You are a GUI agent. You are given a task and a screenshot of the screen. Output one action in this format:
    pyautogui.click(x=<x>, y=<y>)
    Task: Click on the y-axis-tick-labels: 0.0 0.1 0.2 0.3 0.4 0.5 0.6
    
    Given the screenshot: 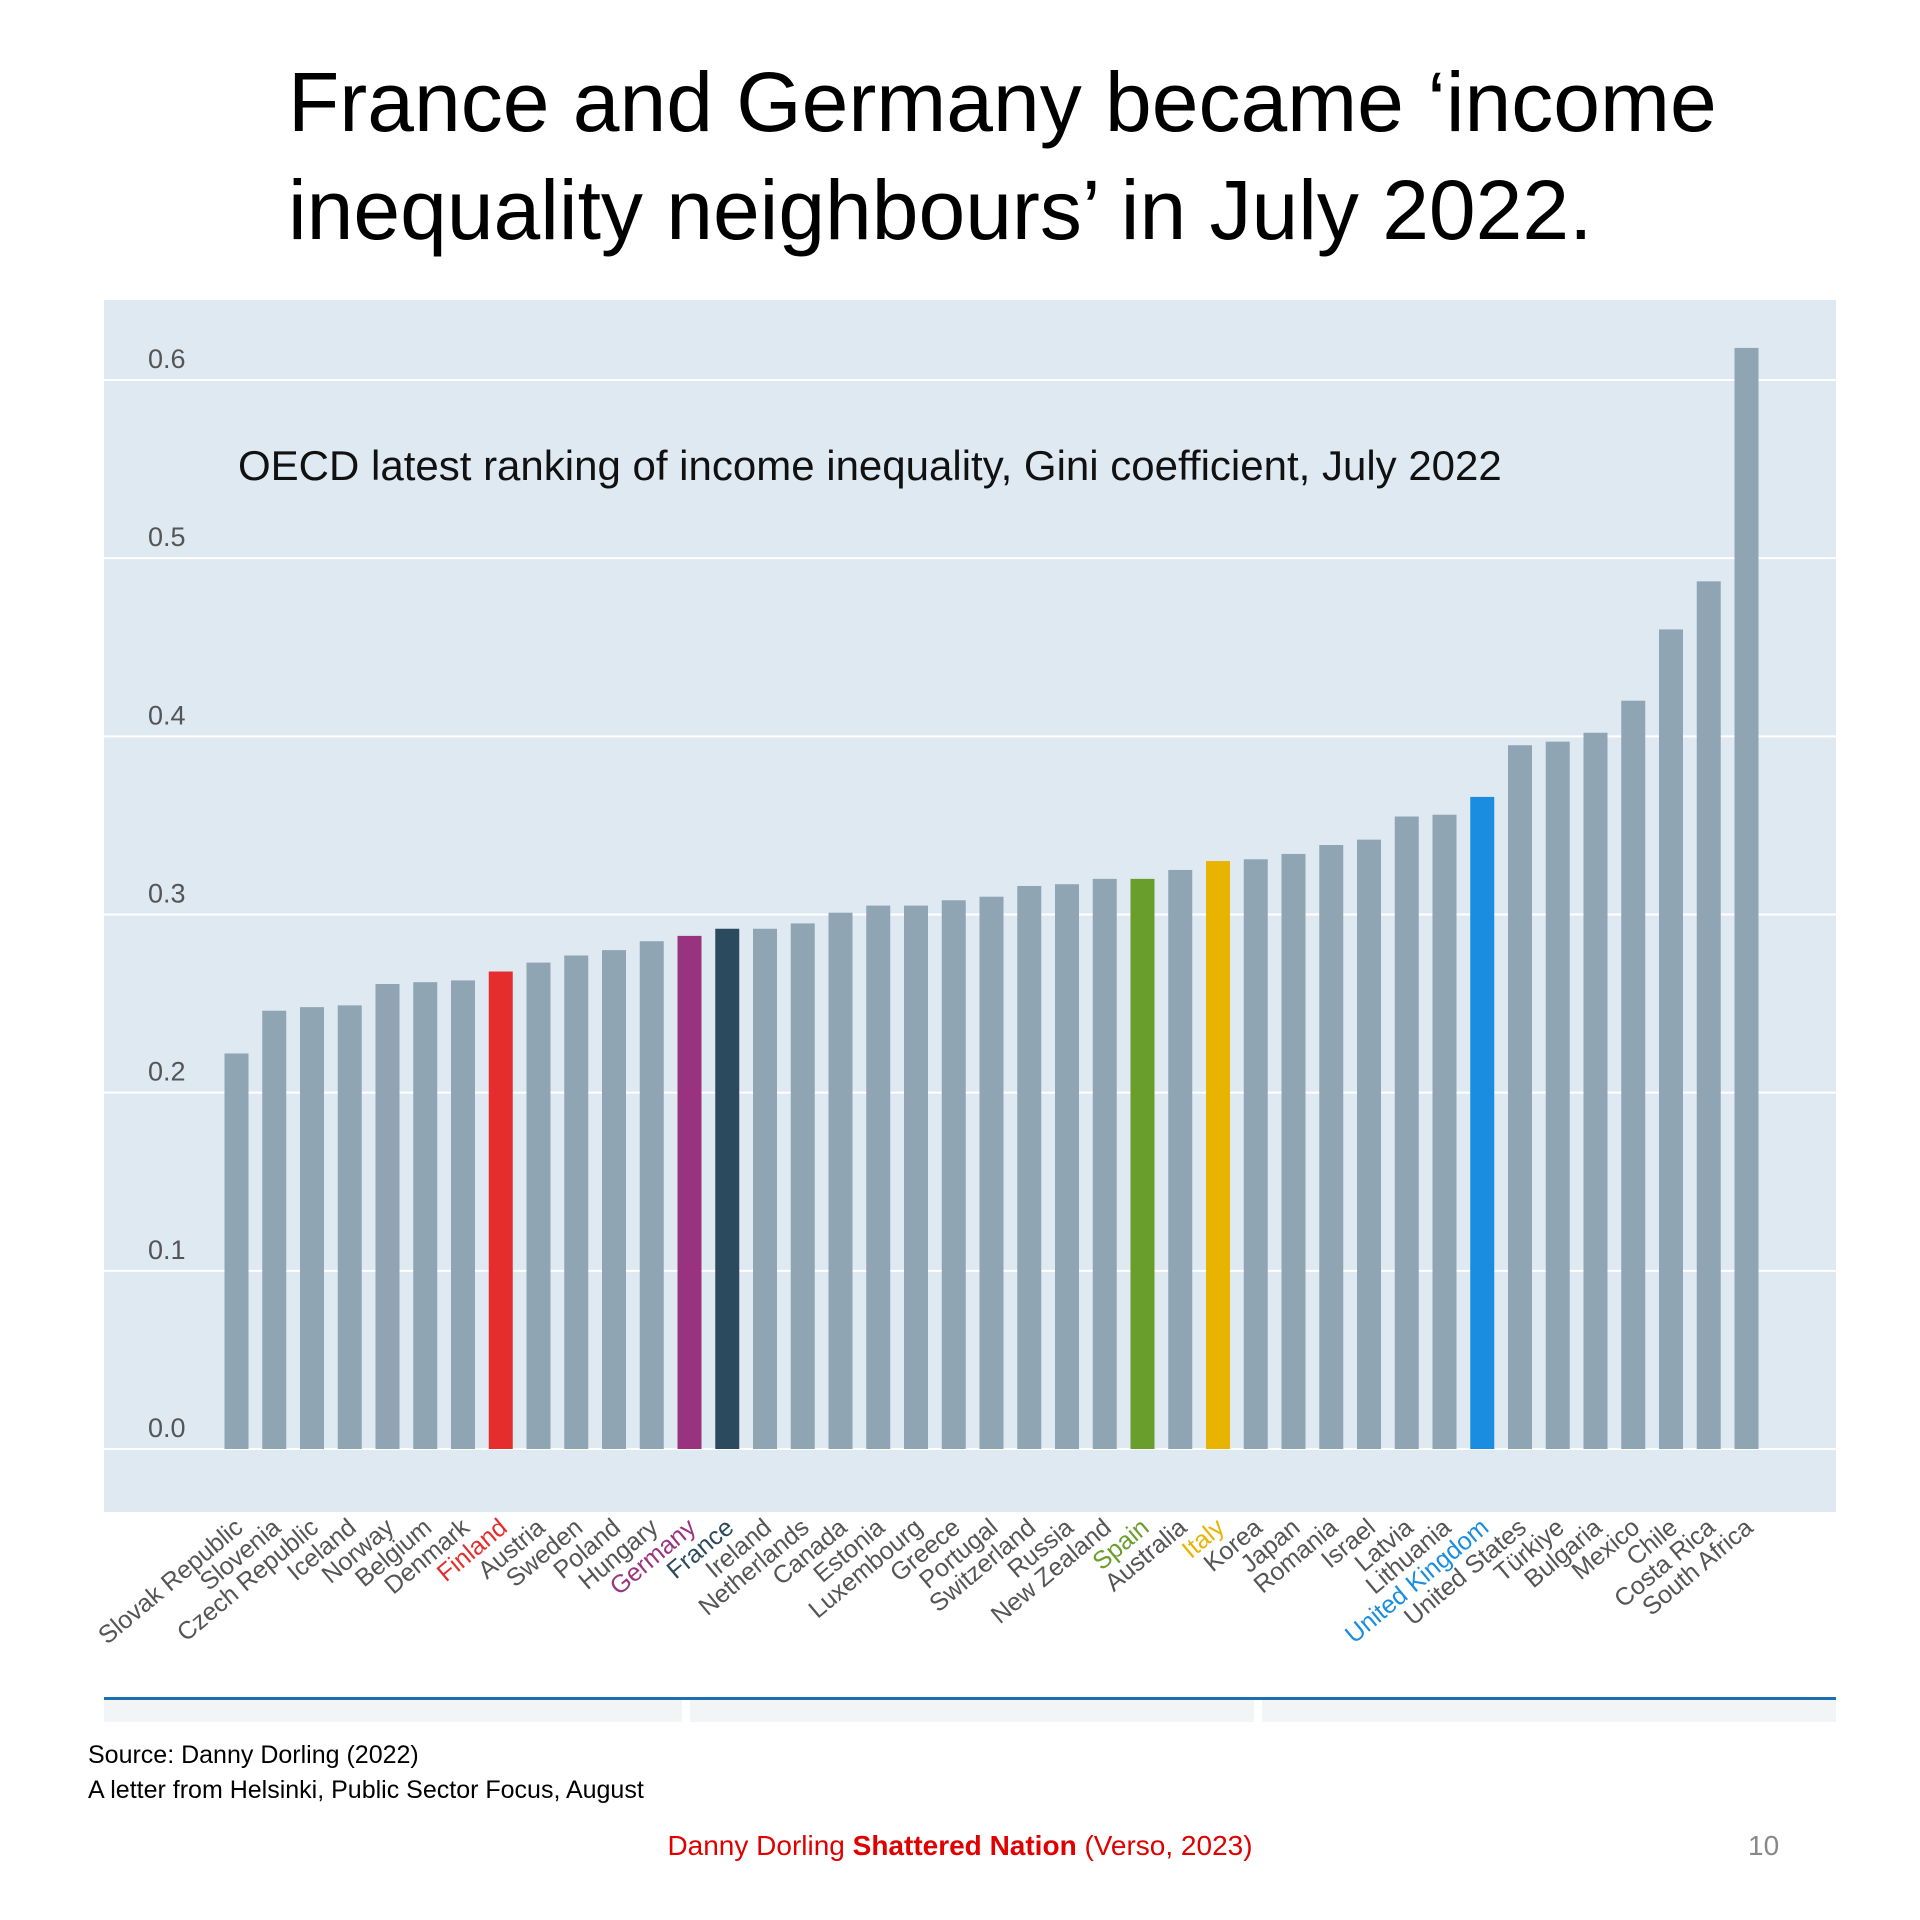 What is the action you would take?
    pyautogui.click(x=167, y=893)
    